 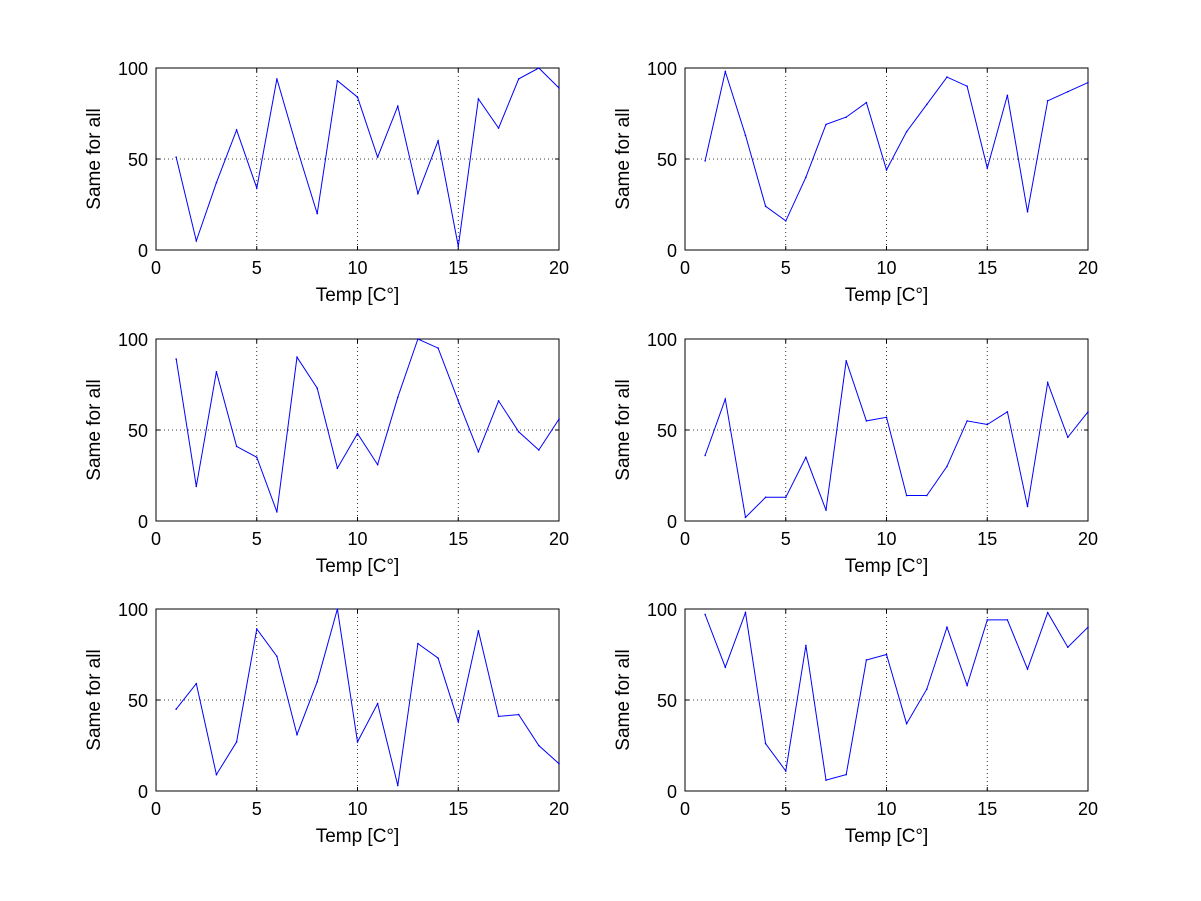 I want to click on subplot-1: 0 5 10 15 20 0 50 100 Temp [C°] Same for all, so click(x=326, y=182).